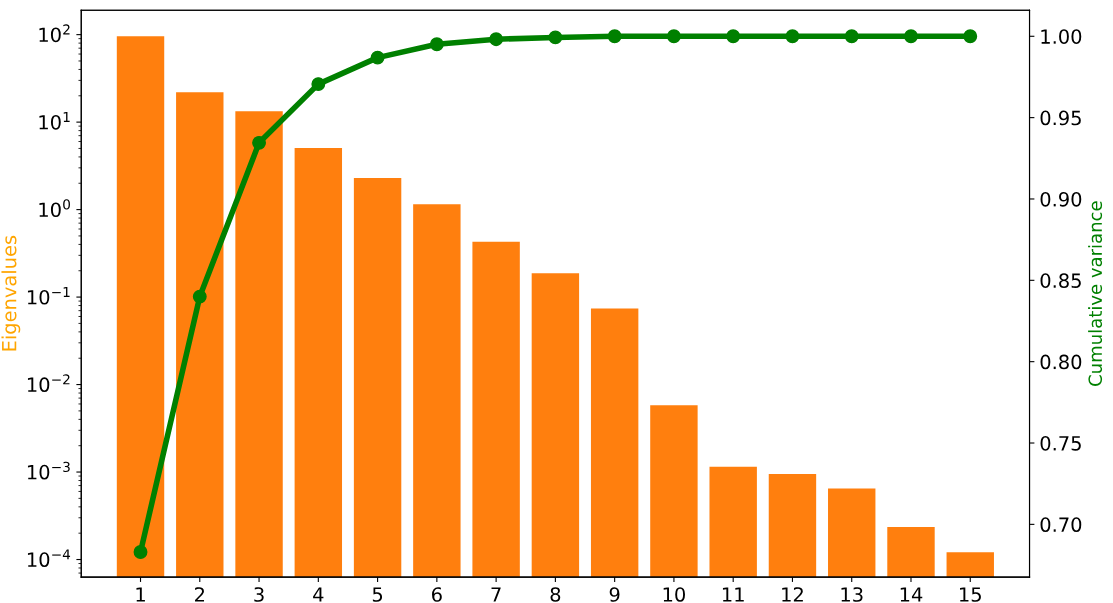  I want to click on x-tick-label: 8, so click(555, 594).